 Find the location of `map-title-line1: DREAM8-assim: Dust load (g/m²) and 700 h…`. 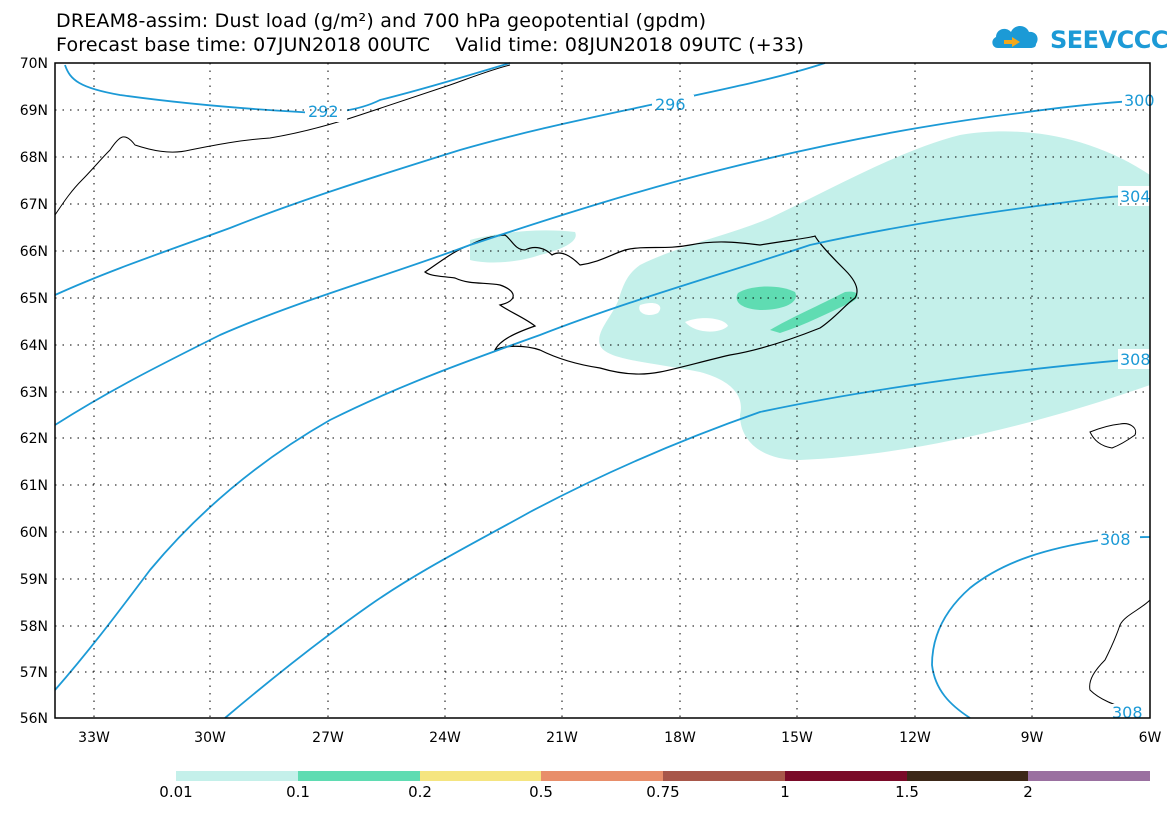

map-title-line1: DREAM8-assim: Dust load (g/m²) and 700 h… is located at coordinates (381, 21).